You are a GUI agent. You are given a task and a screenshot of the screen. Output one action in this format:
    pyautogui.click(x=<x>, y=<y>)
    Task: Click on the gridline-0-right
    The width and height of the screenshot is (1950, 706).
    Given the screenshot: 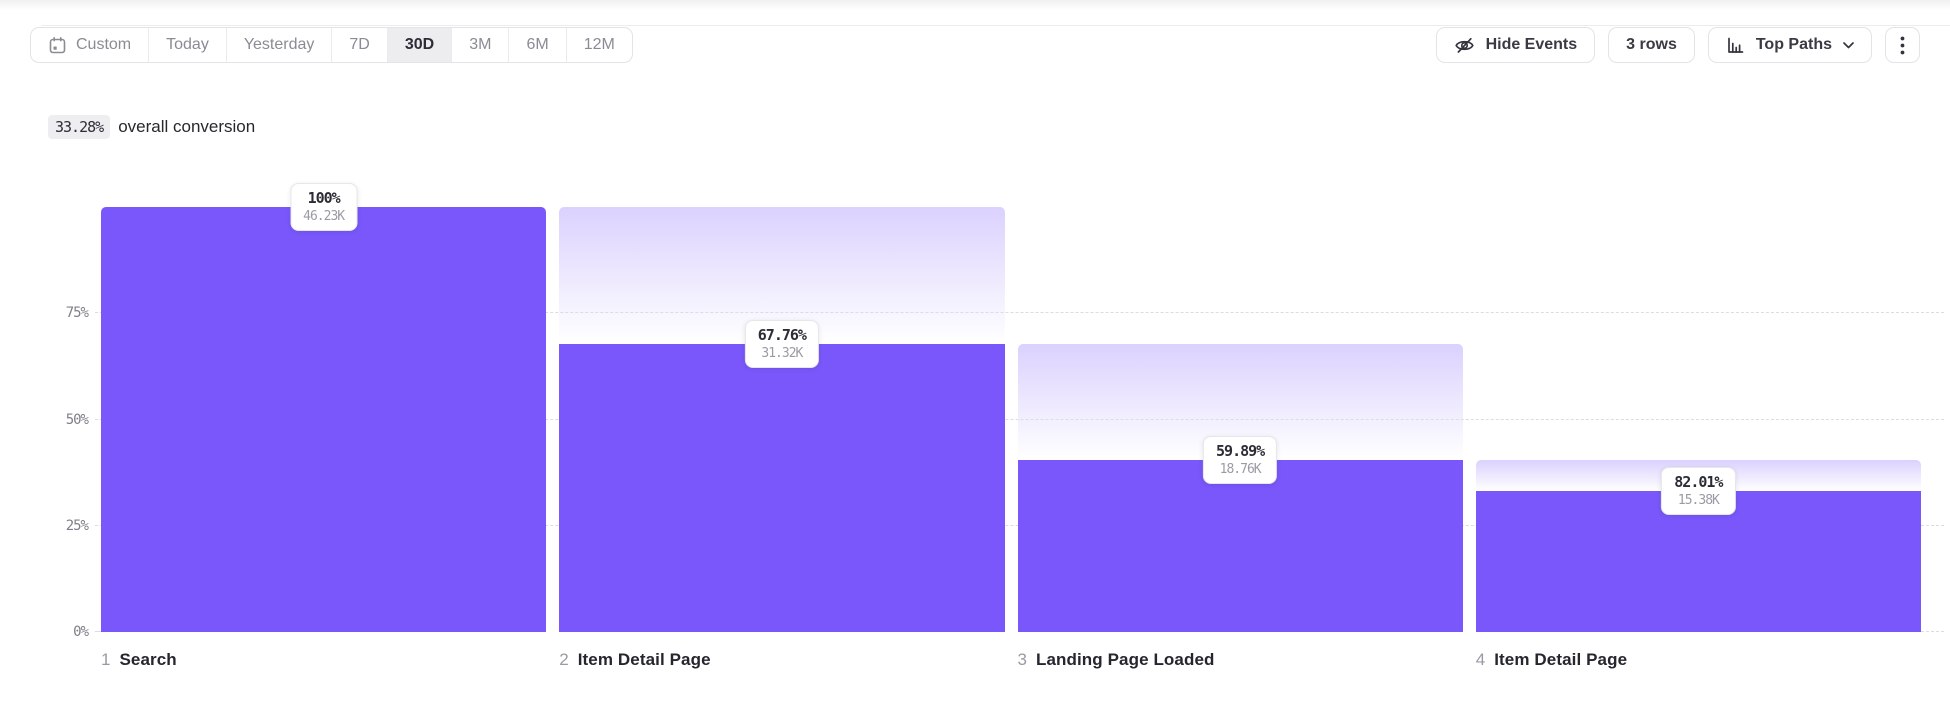 What is the action you would take?
    pyautogui.click(x=1932, y=631)
    